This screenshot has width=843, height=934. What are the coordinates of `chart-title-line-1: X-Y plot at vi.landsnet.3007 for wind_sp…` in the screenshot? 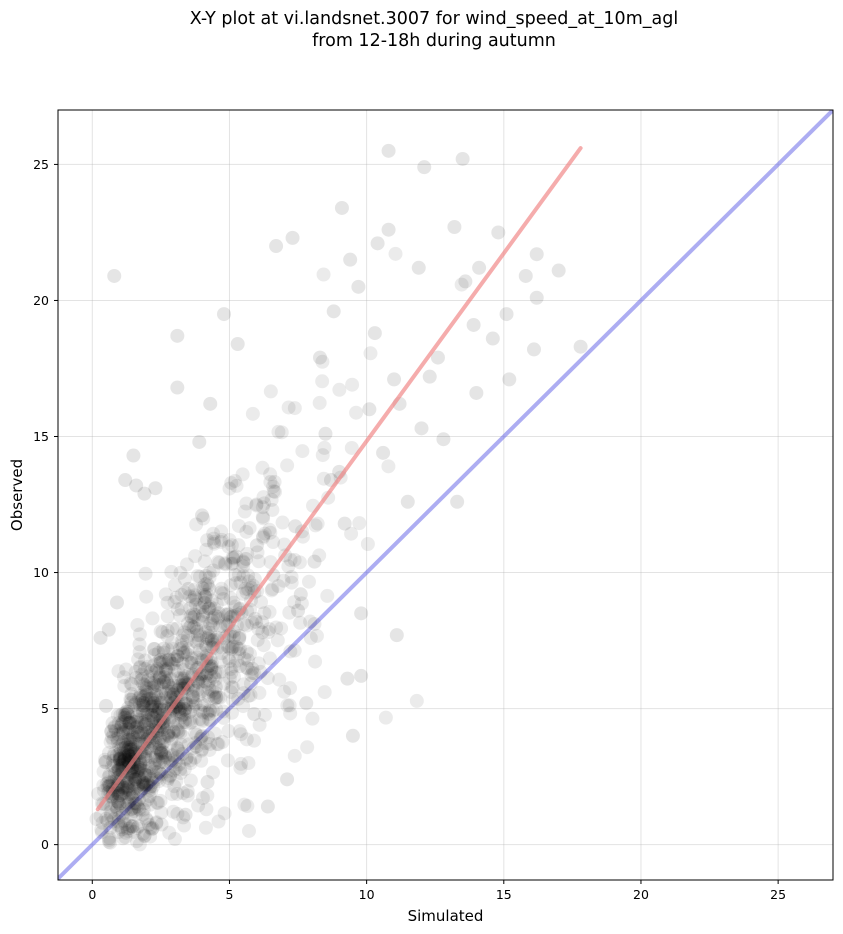 It's located at (434, 19).